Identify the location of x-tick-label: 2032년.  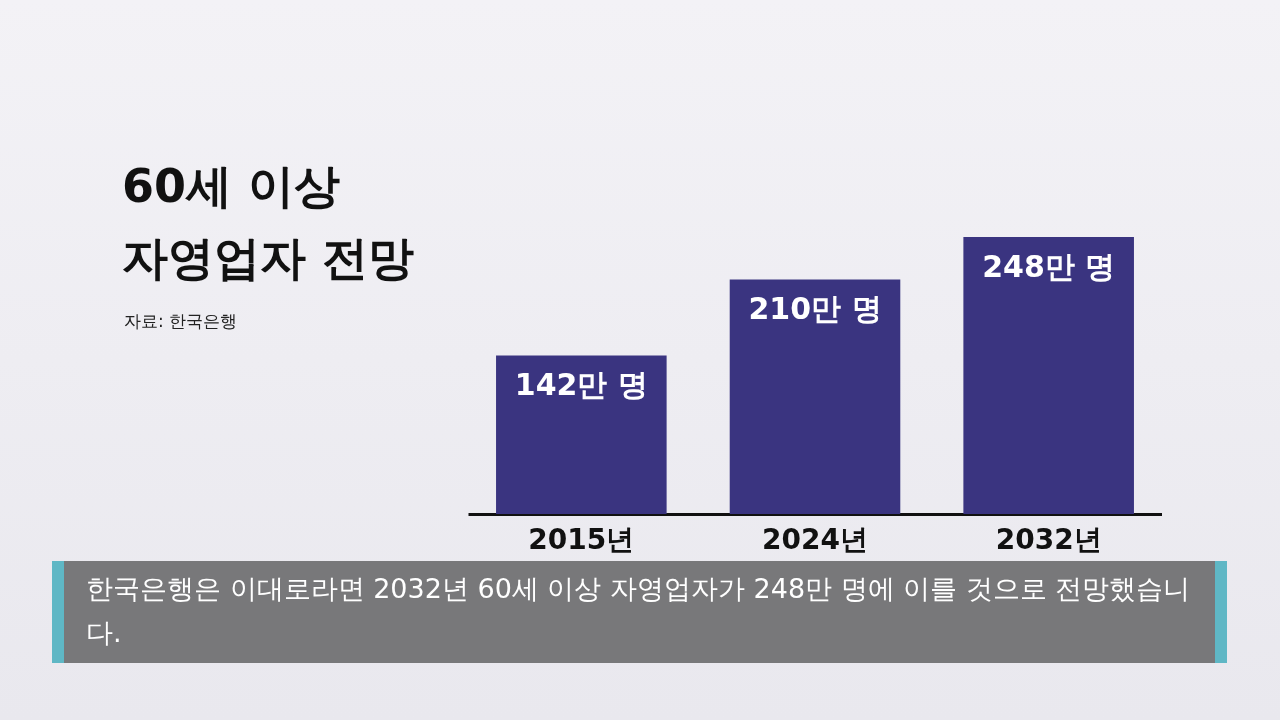
(1048, 539).